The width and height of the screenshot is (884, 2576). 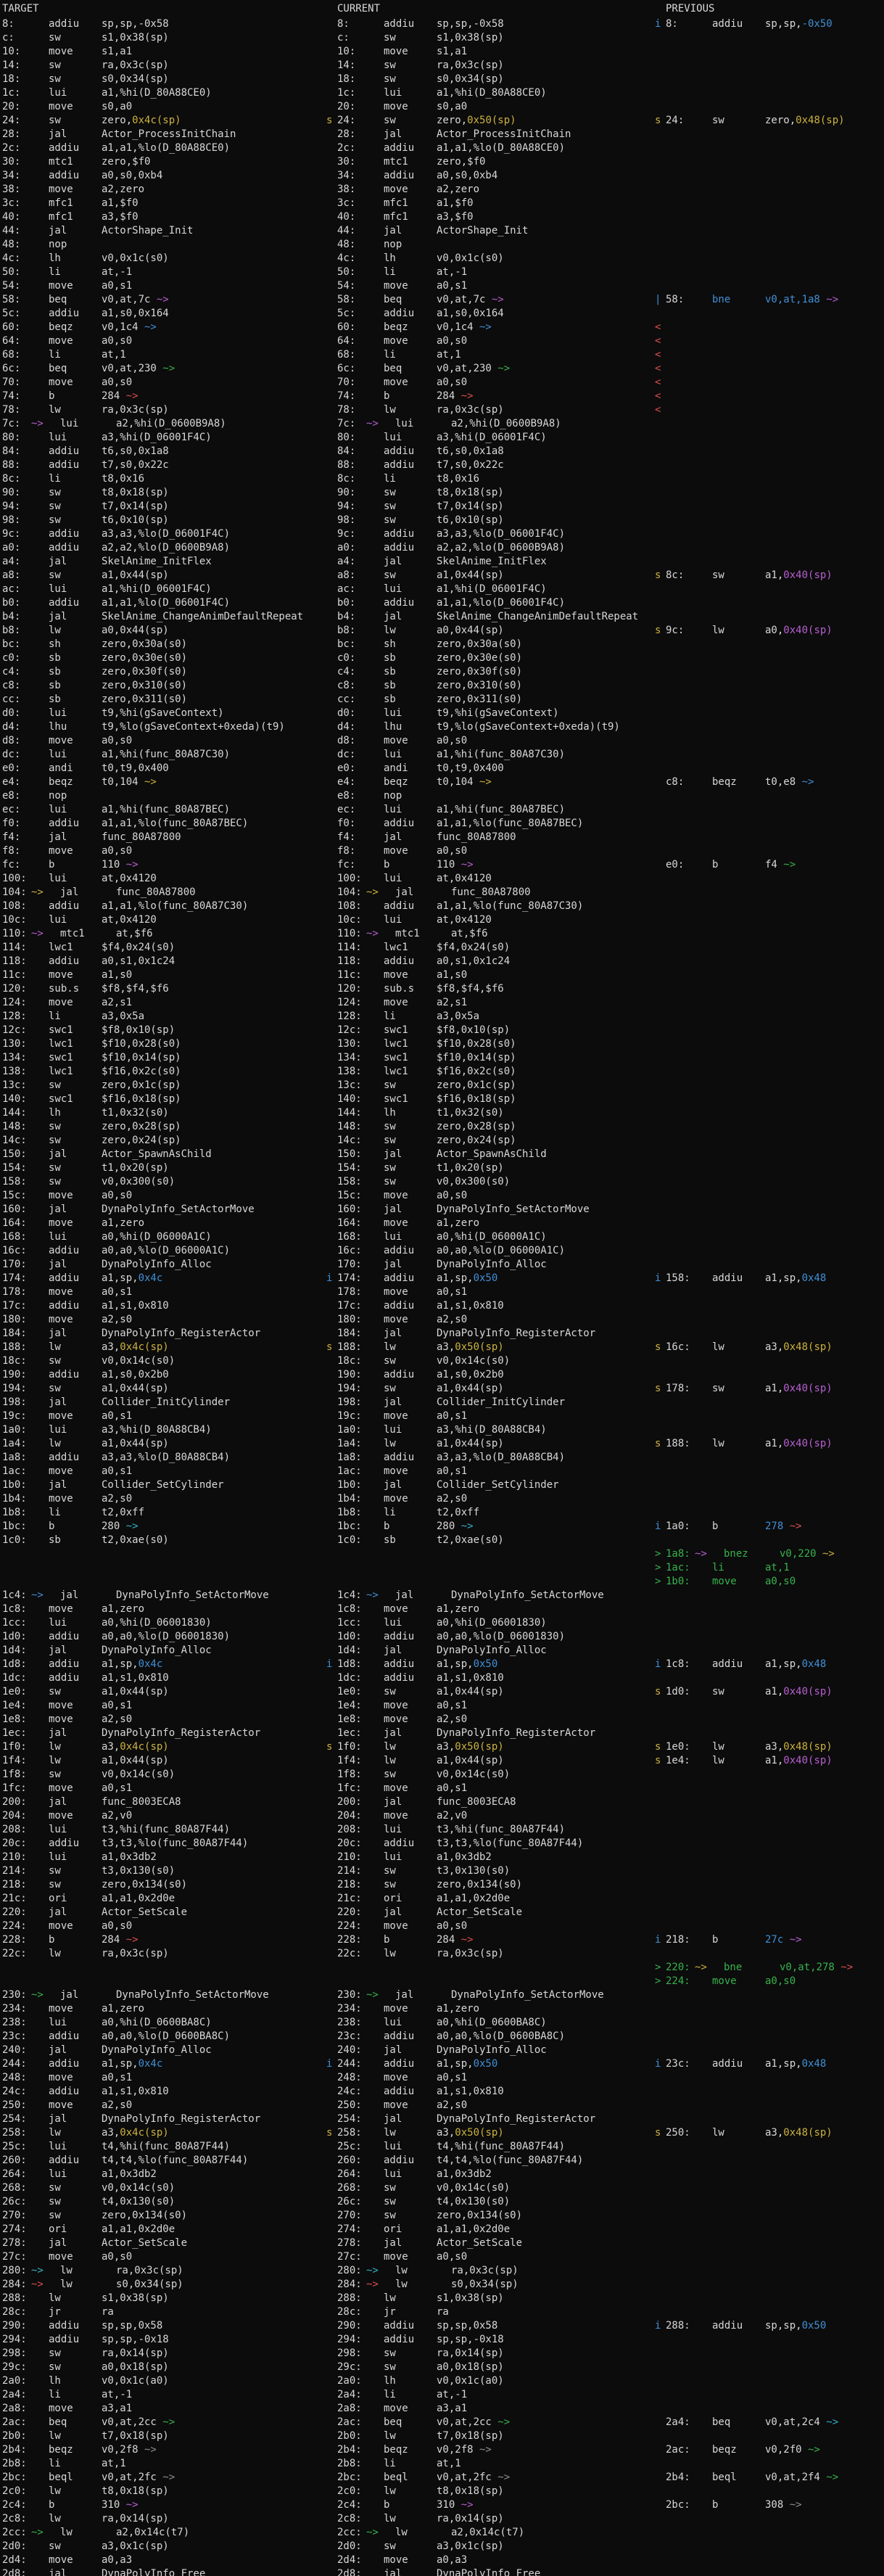 What do you see at coordinates (349, 2188) in the screenshot?
I see `instruction-address: 268:` at bounding box center [349, 2188].